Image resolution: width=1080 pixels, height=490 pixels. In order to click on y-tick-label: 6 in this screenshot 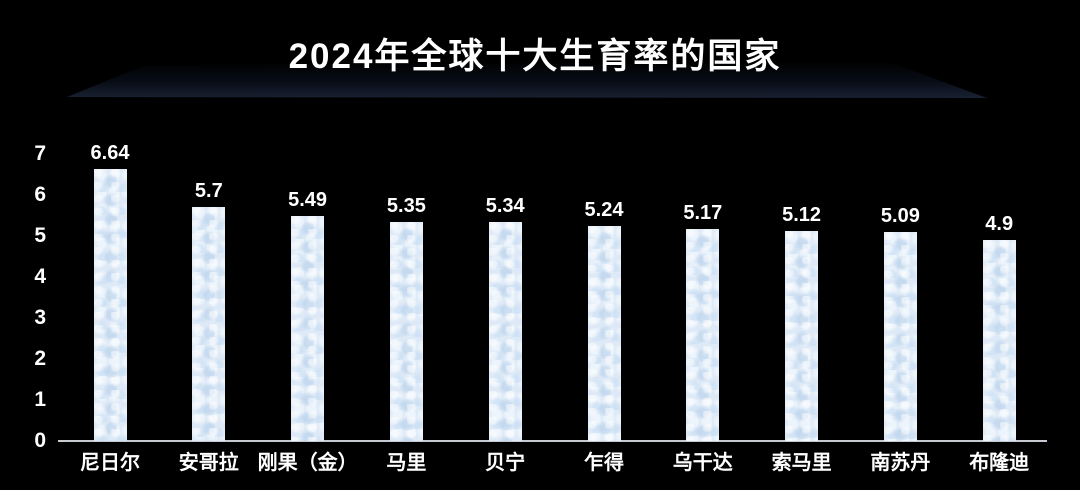, I will do `click(40, 194)`.